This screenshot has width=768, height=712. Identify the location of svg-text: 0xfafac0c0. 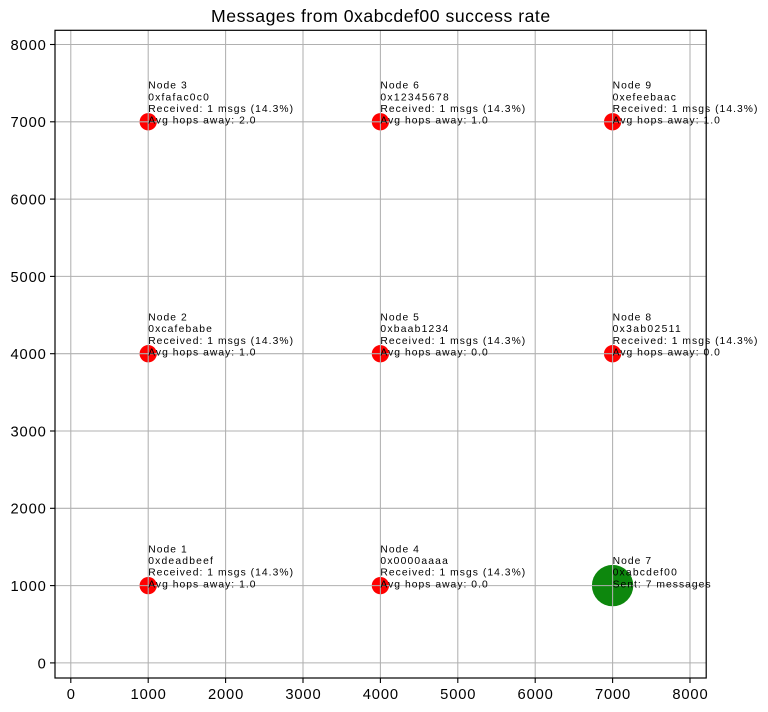
(178, 97).